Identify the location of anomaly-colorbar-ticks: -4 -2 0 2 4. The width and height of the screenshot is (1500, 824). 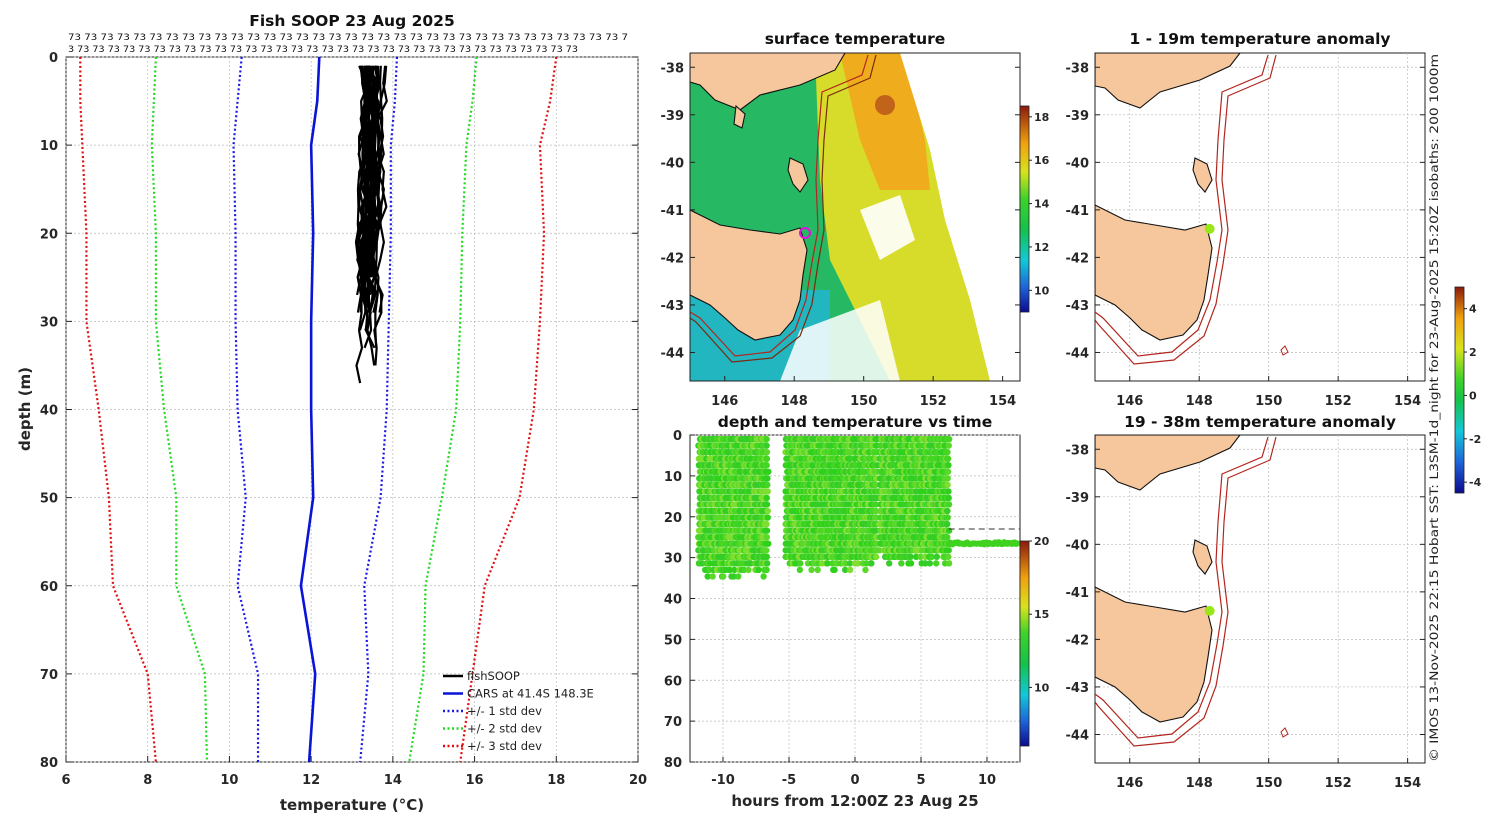
(1473, 396).